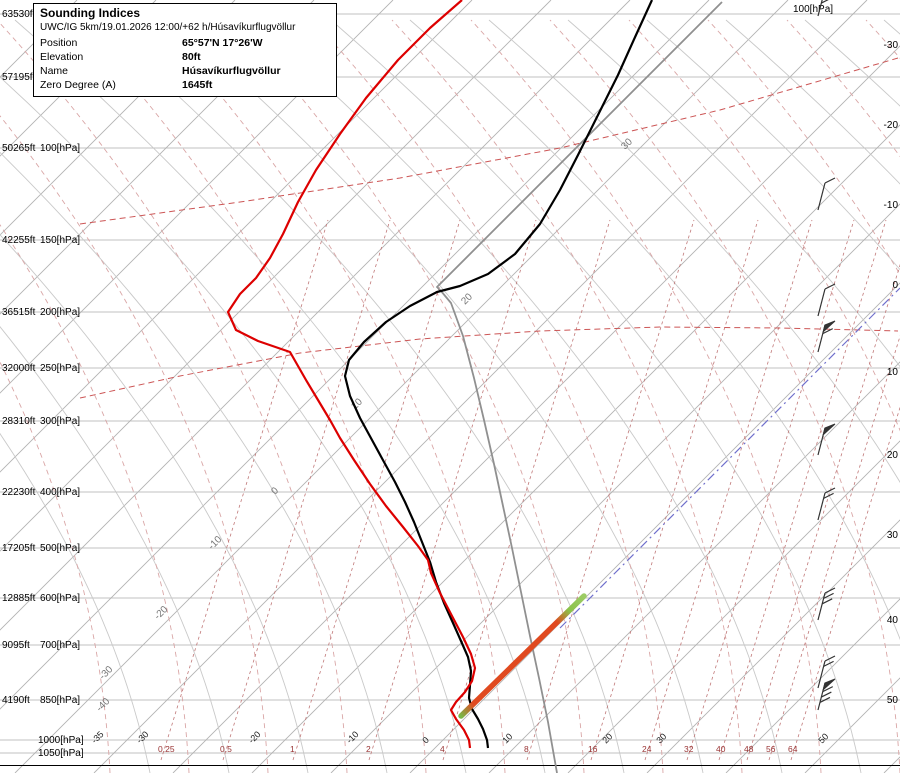 This screenshot has width=900, height=773. What do you see at coordinates (78, 85) in the screenshot?
I see `info-label: Zero Degree (A)` at bounding box center [78, 85].